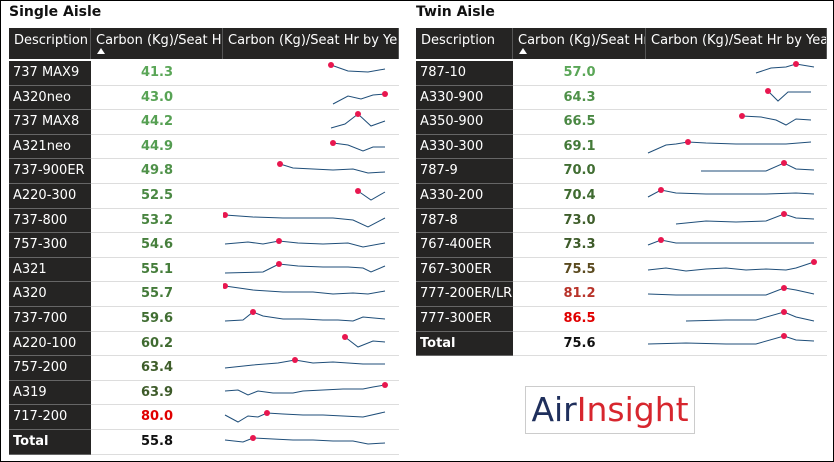 The width and height of the screenshot is (834, 462). What do you see at coordinates (157, 294) in the screenshot?
I see `row-value: 55.7` at bounding box center [157, 294].